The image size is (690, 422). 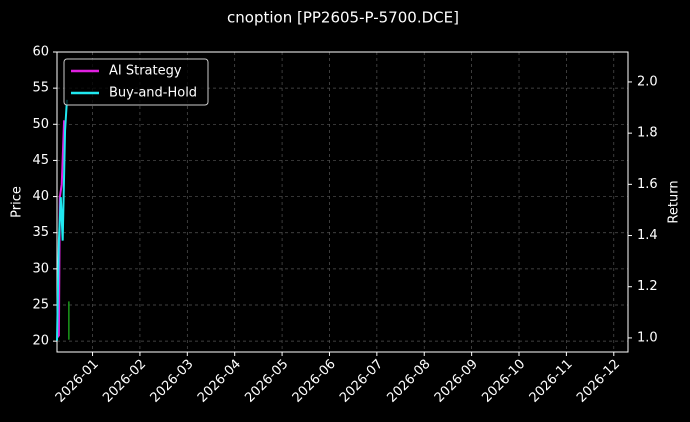 What do you see at coordinates (40, 305) in the screenshot?
I see `y-tick-label: 25` at bounding box center [40, 305].